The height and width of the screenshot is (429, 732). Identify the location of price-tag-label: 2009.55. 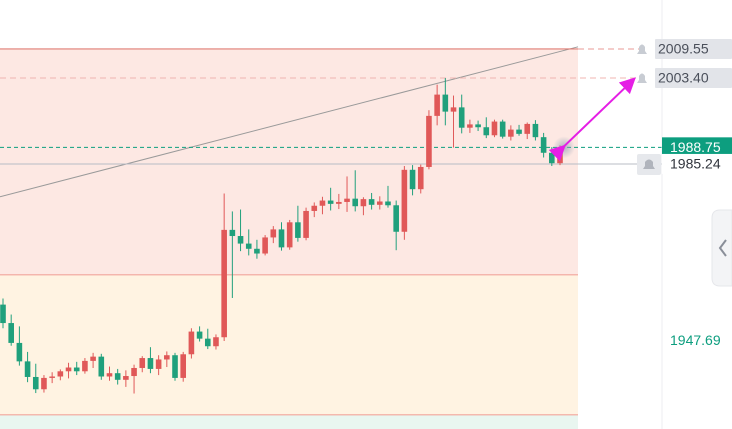
(683, 49).